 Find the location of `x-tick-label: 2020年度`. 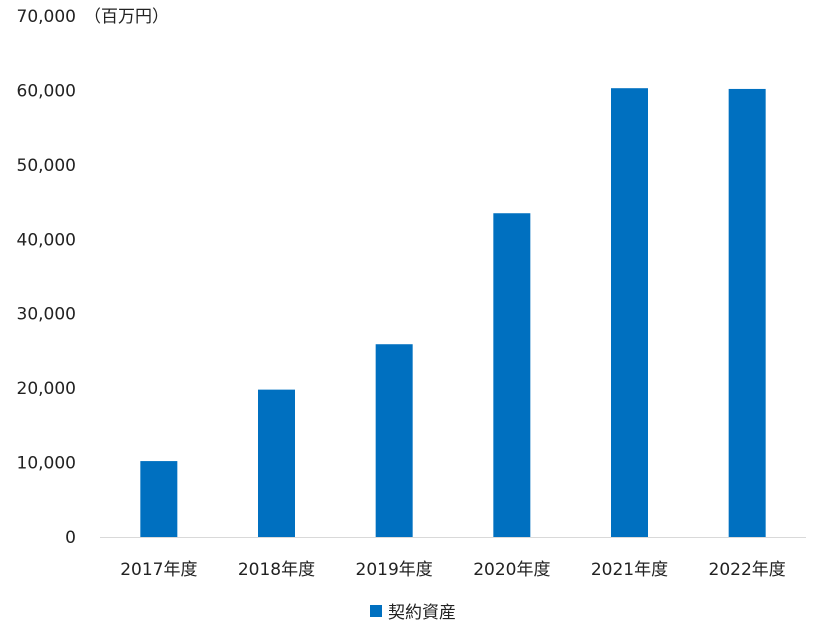

x-tick-label: 2020年度 is located at coordinates (511, 570).